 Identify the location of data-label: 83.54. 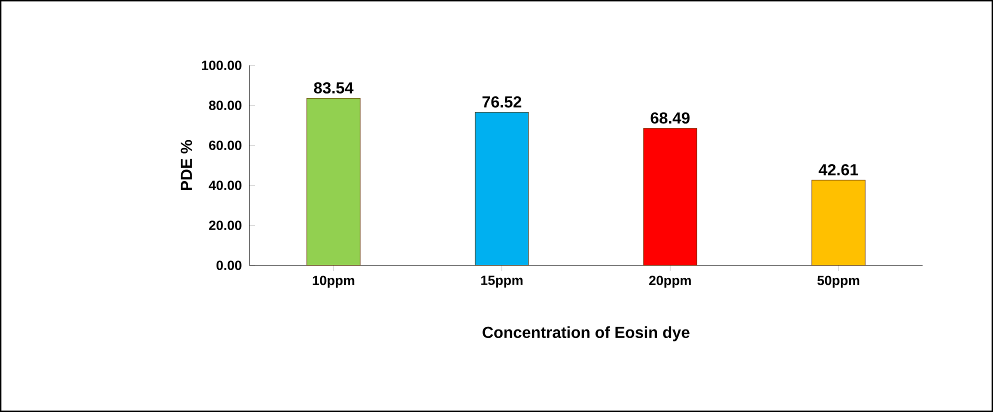
(334, 88).